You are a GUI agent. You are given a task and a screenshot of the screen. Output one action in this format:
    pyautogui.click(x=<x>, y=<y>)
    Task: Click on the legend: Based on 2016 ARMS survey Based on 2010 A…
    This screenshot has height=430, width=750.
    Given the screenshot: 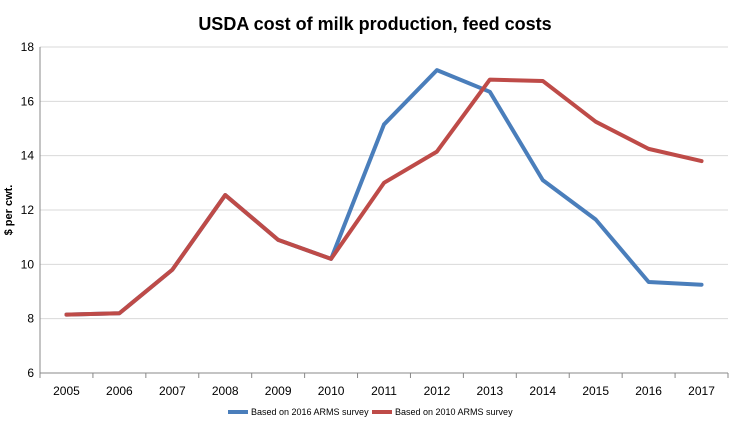 What is the action you would take?
    pyautogui.click(x=370, y=412)
    